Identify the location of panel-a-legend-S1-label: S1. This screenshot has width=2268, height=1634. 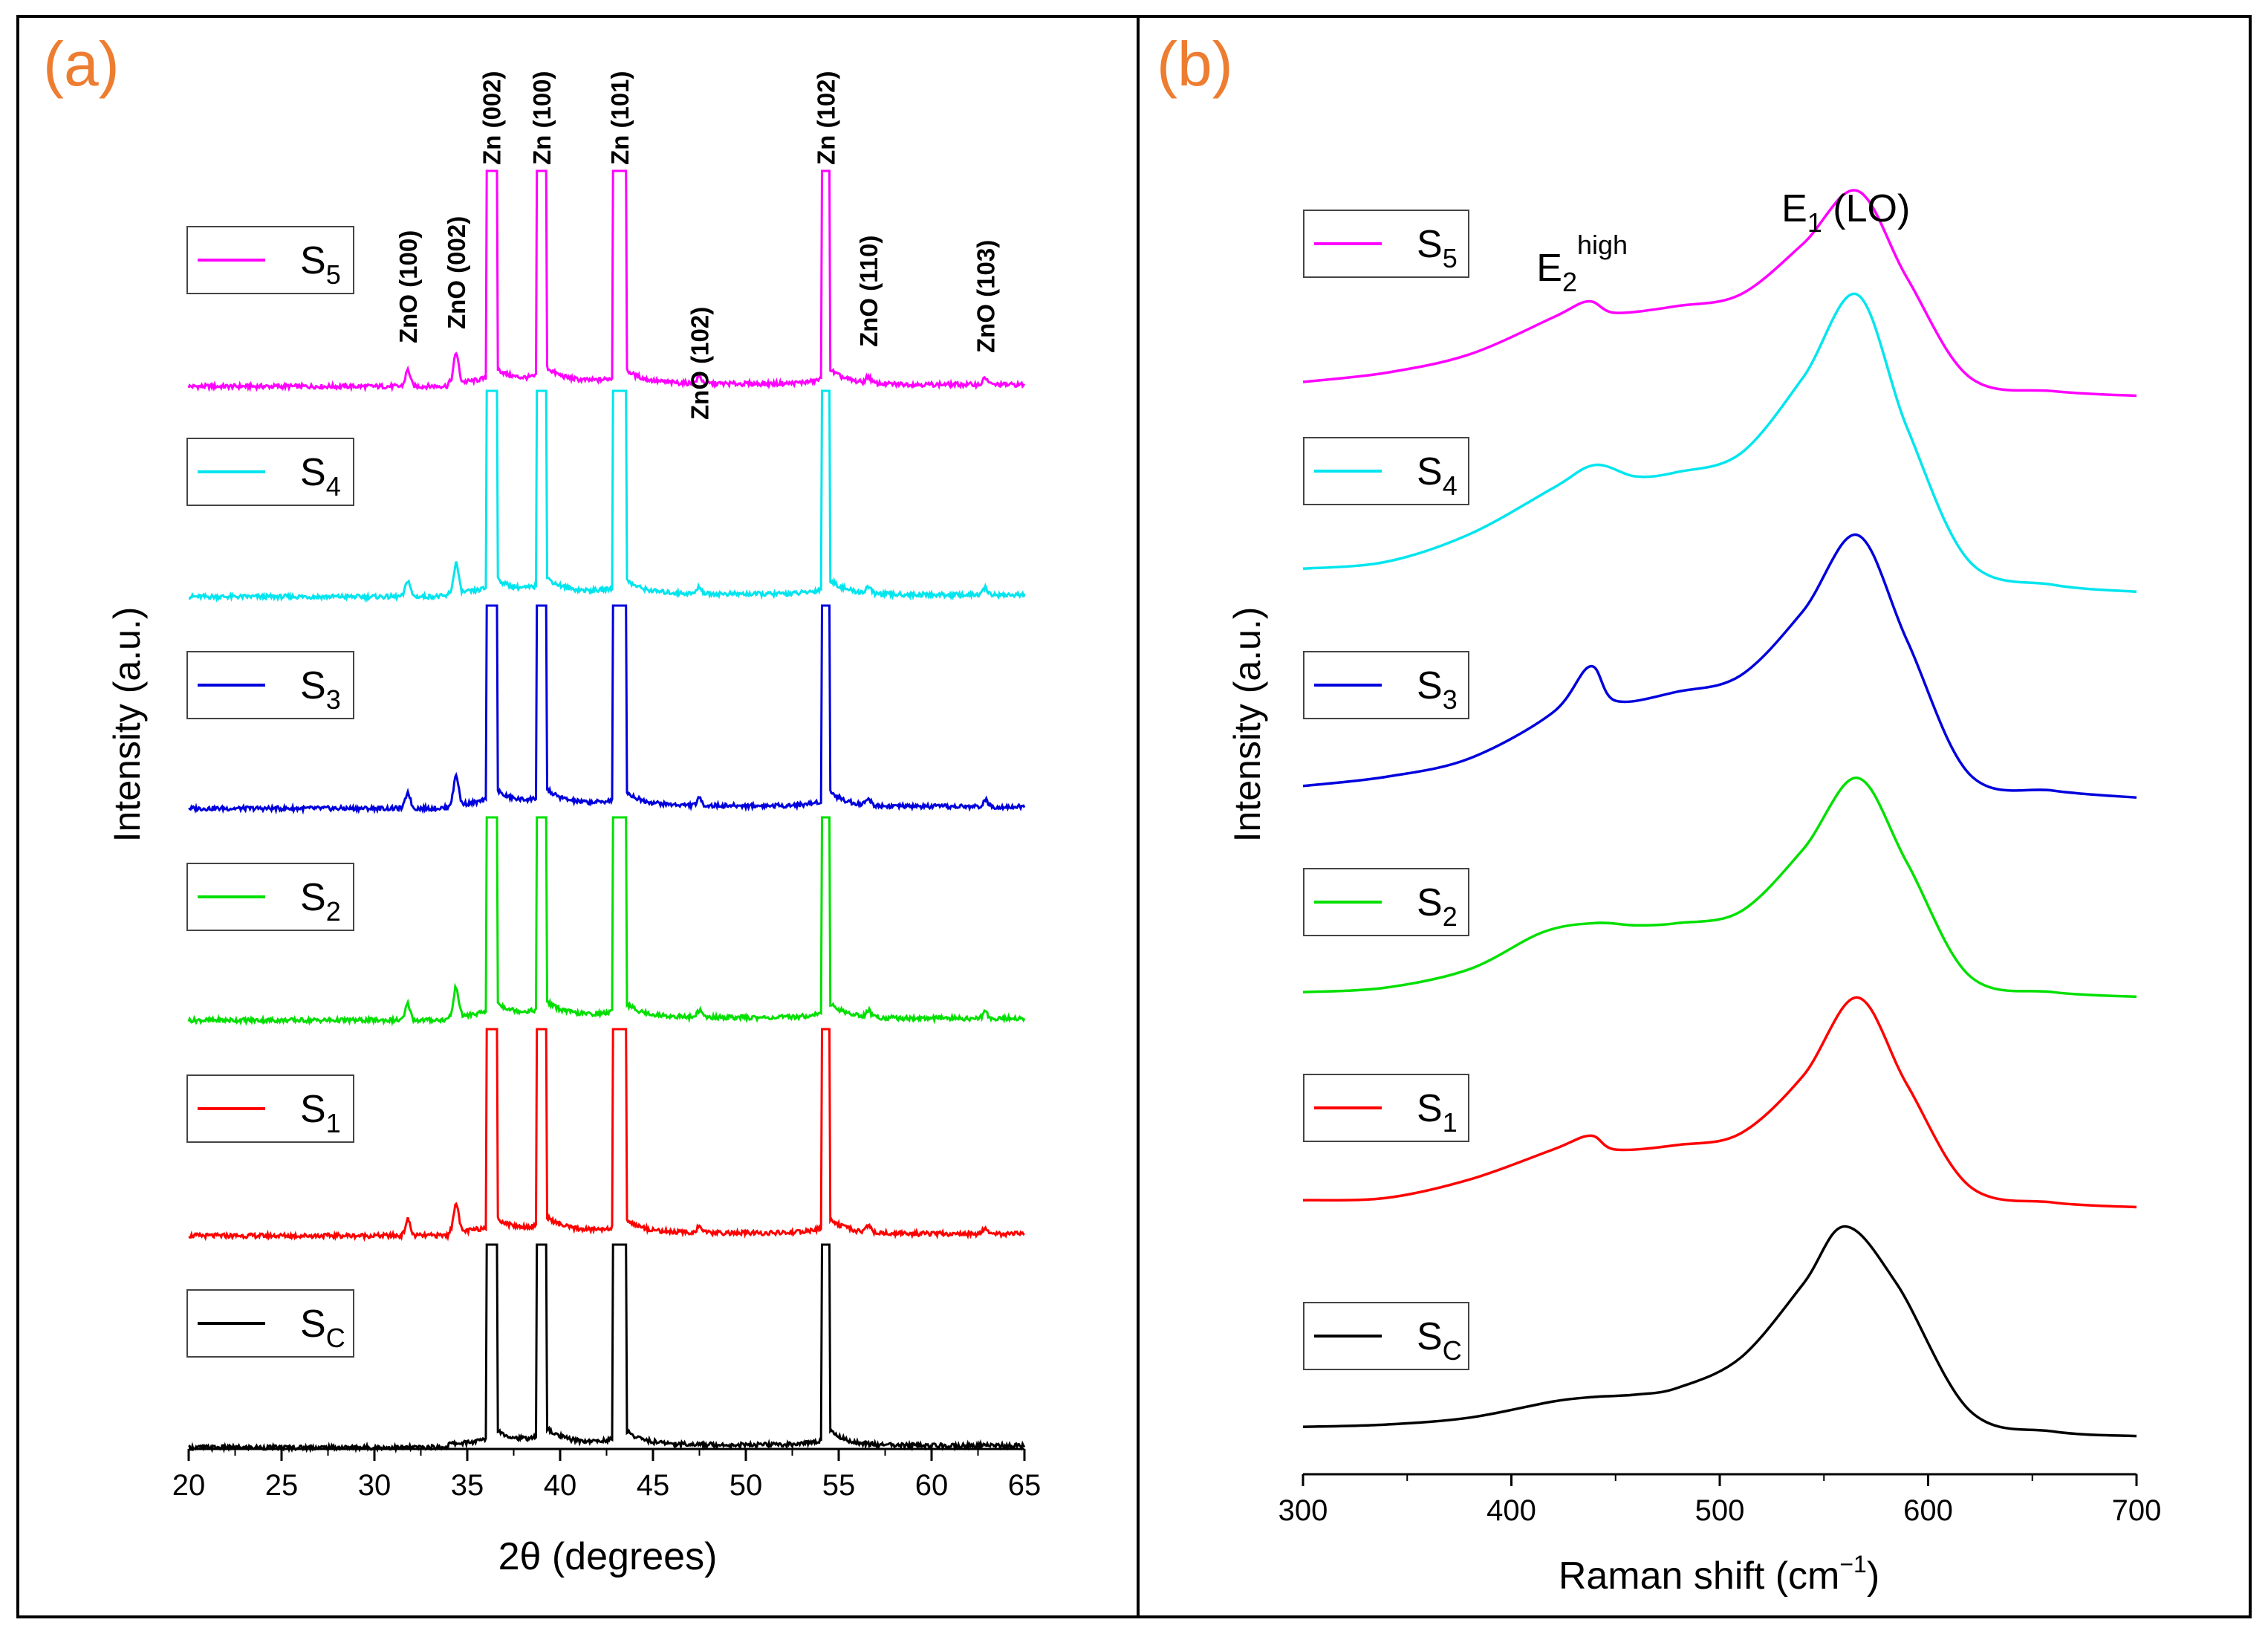
(320, 1113).